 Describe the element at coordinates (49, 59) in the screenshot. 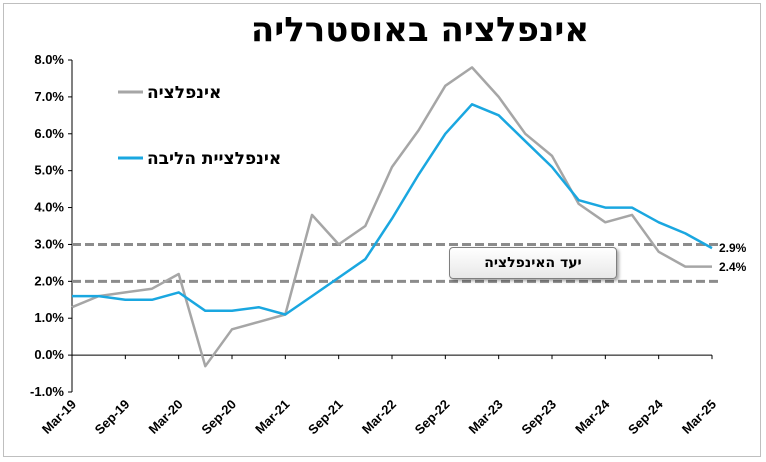

I see `y-tick-label: 8.0%` at that location.